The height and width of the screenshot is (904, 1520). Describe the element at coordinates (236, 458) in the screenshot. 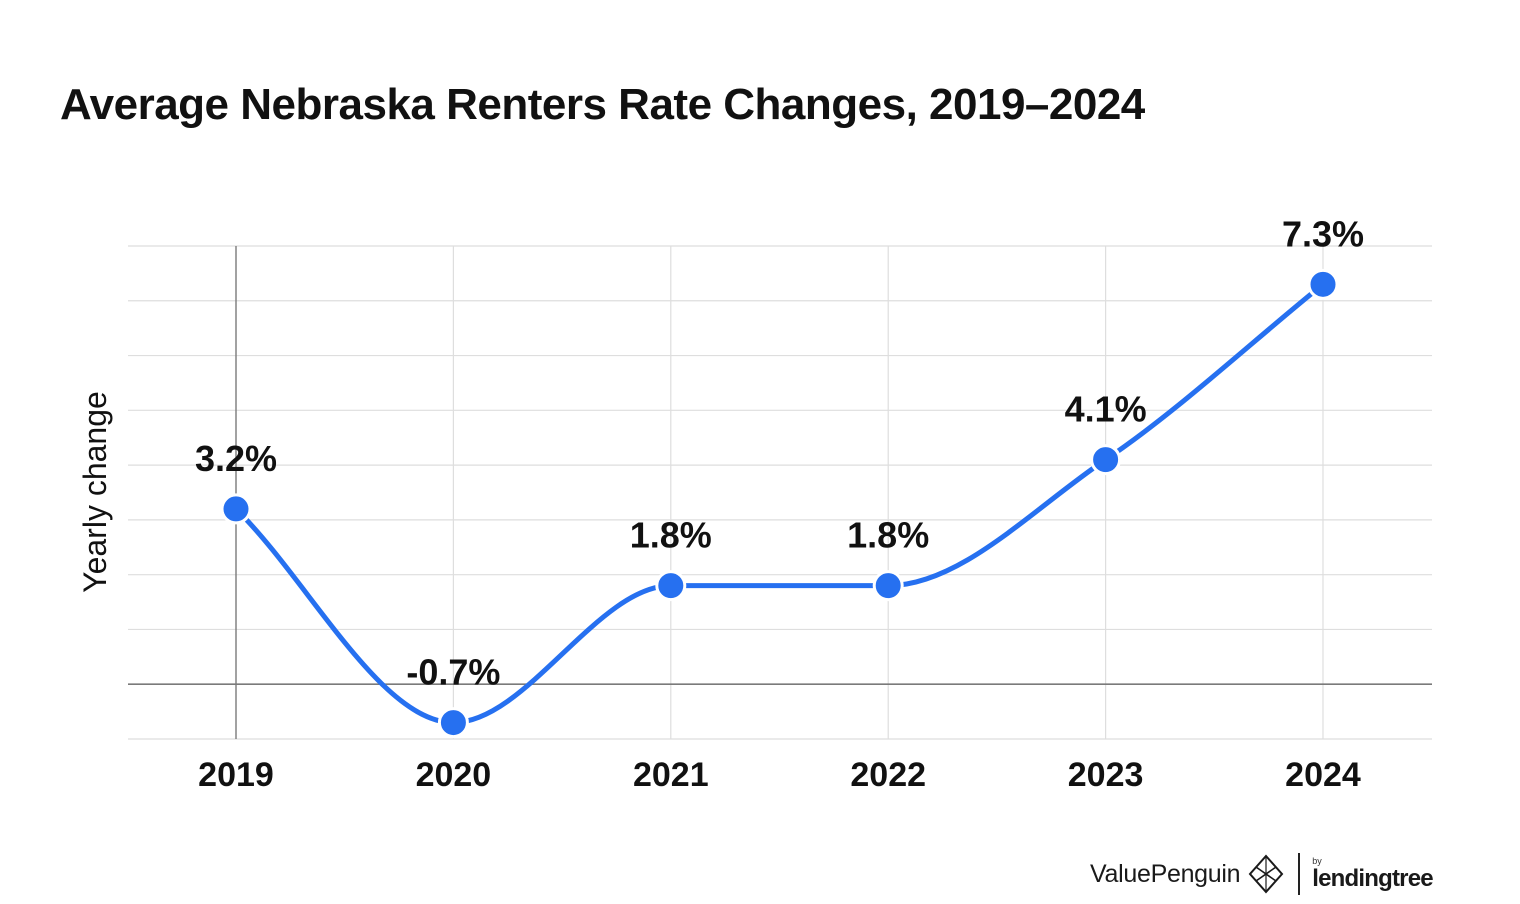

I see `data-label: 3.2%` at that location.